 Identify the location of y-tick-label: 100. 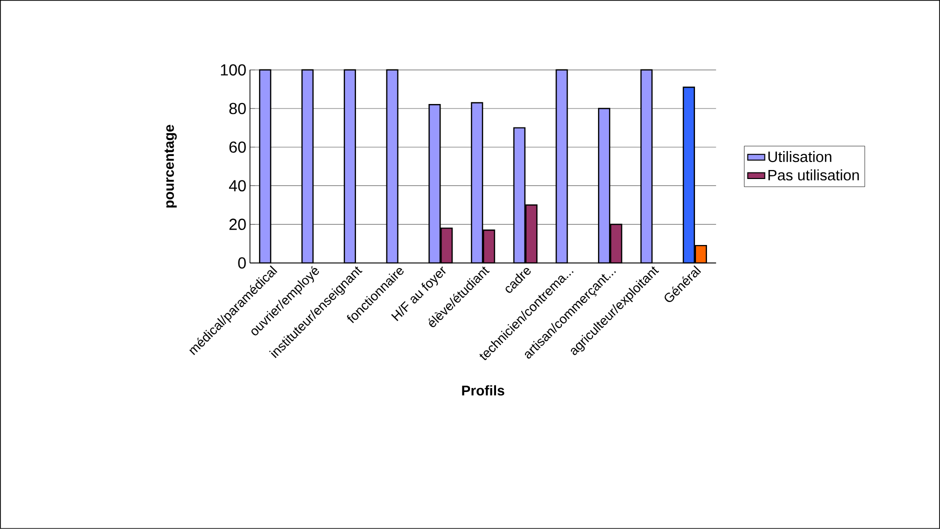
(233, 70).